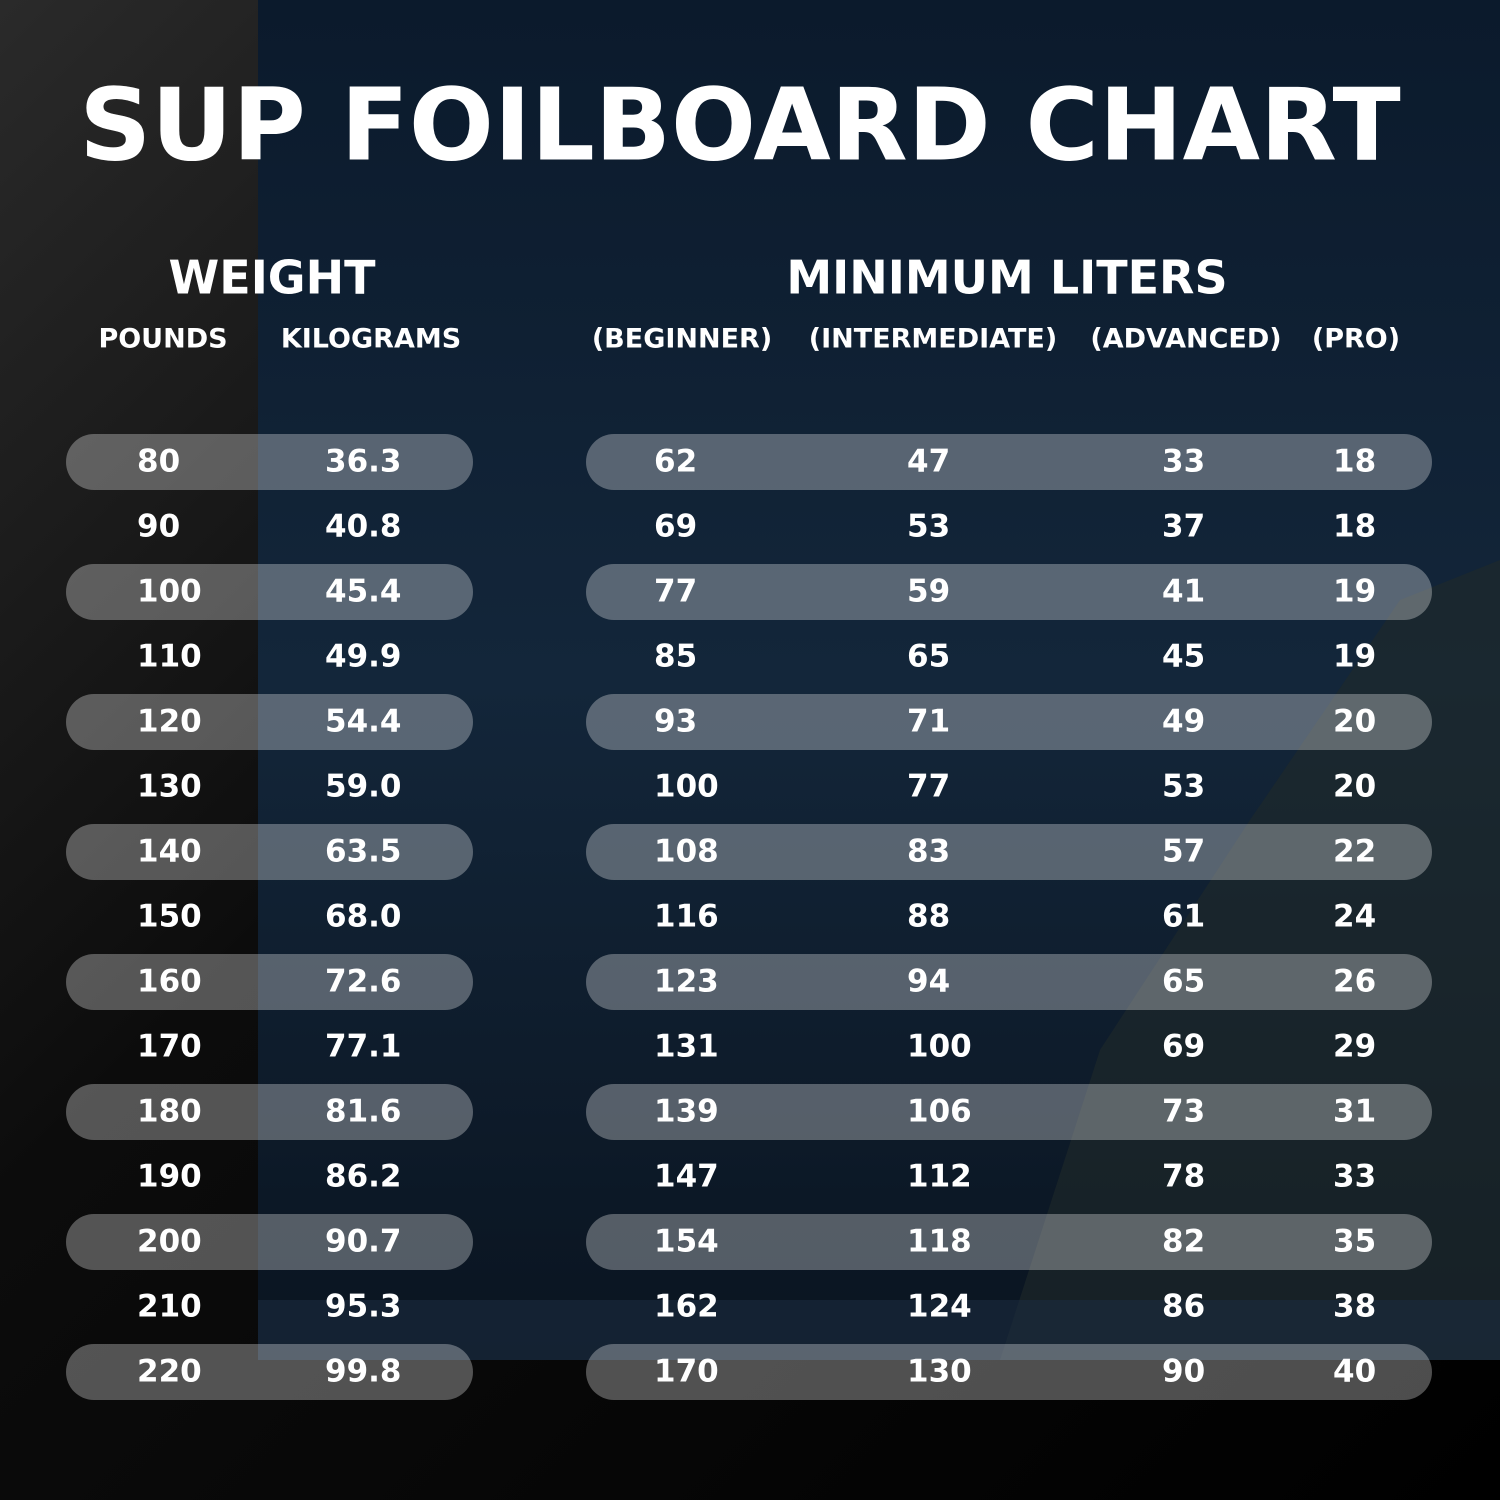 This screenshot has height=1500, width=1500. I want to click on table-cell: 37, so click(1183, 527).